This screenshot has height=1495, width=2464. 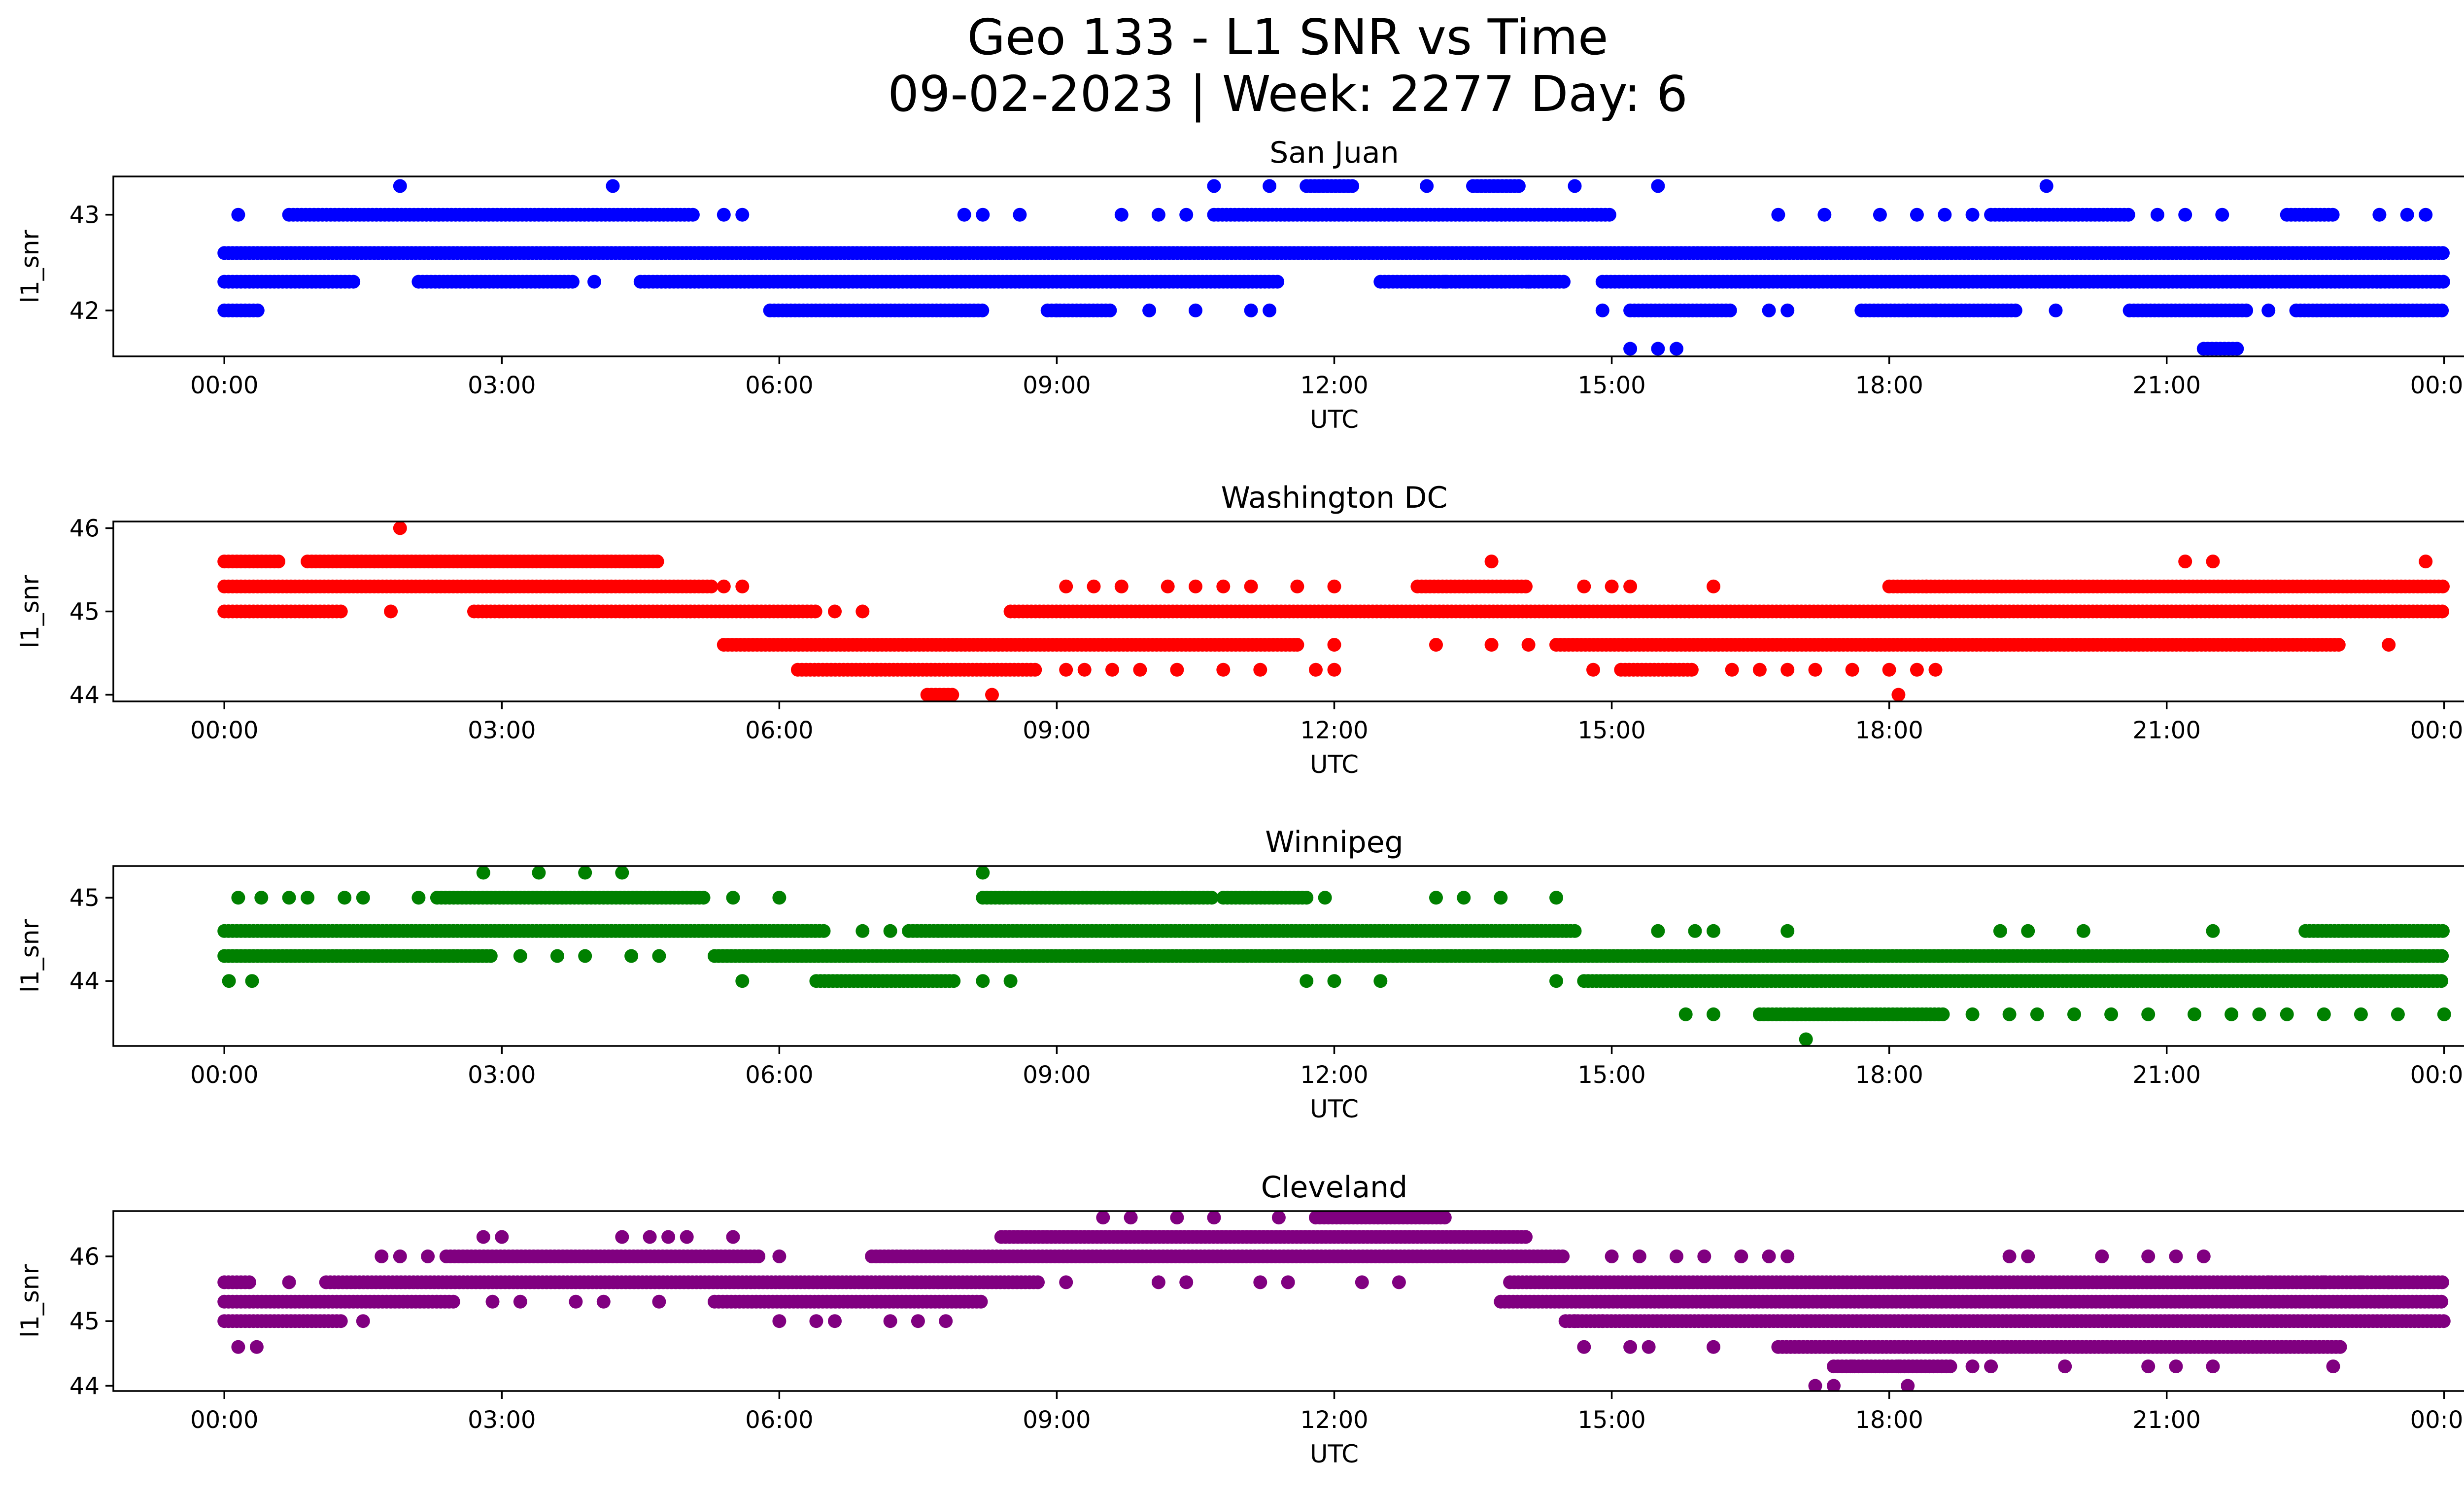 What do you see at coordinates (1334, 153) in the screenshot?
I see `subplot-title: San Juan` at bounding box center [1334, 153].